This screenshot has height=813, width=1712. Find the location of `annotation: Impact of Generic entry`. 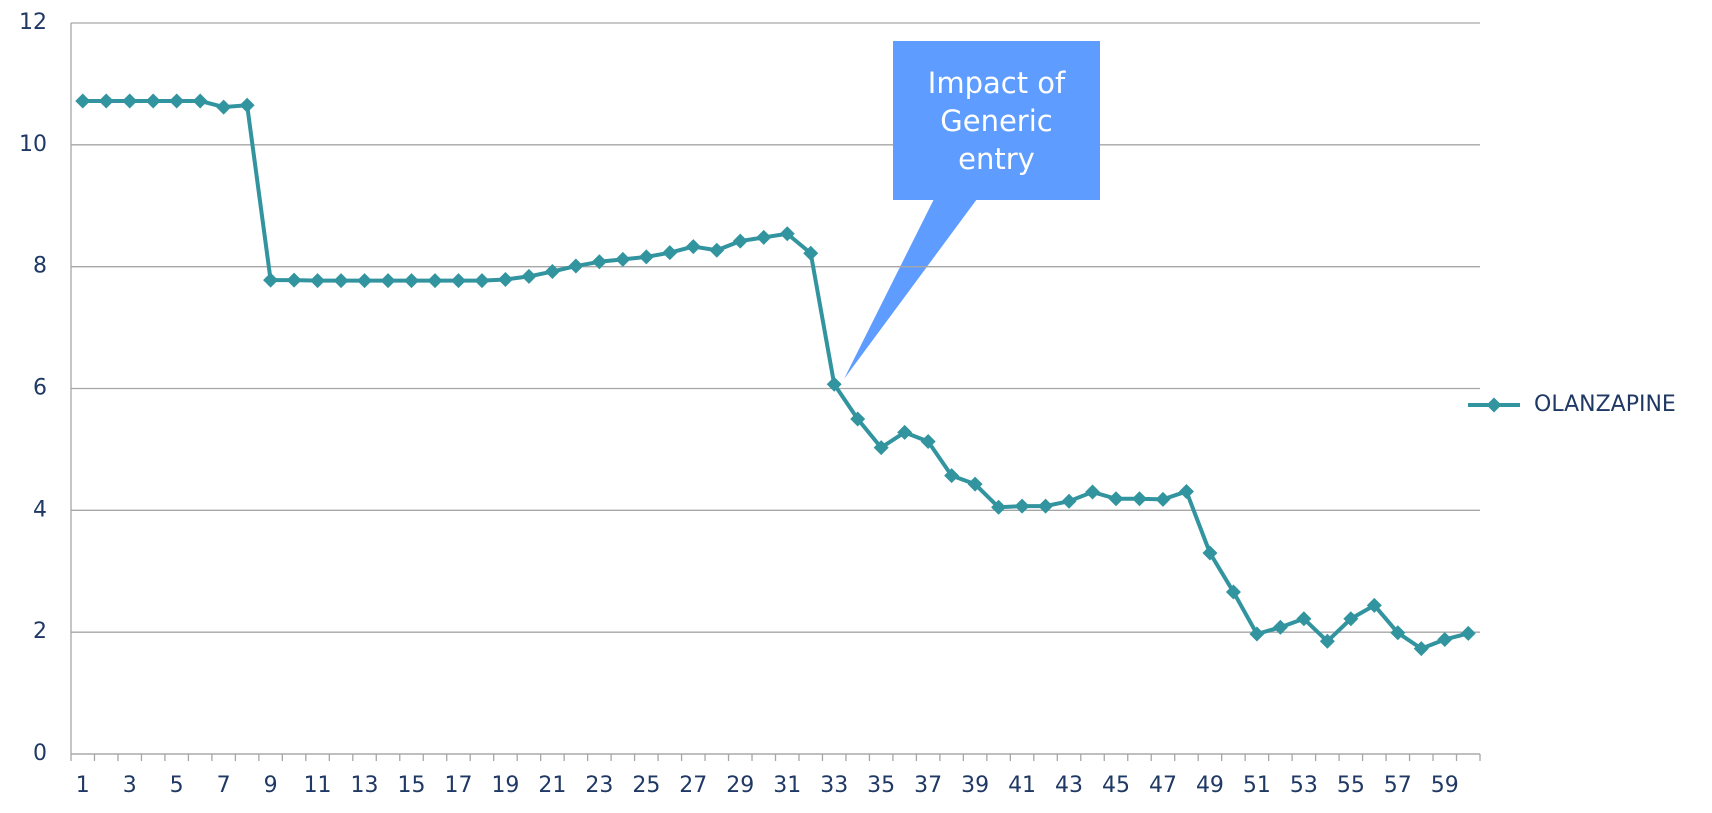

annotation: Impact of Generic entry is located at coordinates (996, 120).